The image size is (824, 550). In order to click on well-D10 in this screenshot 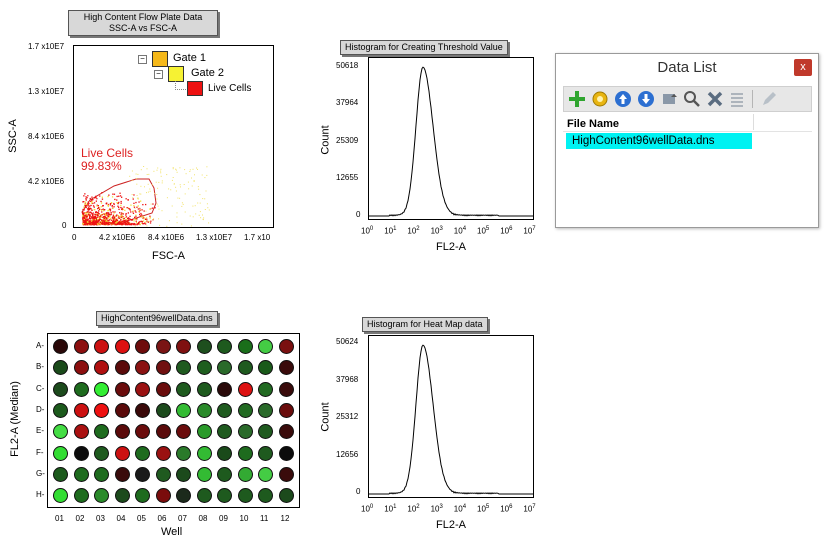, I will do `click(245, 410)`.